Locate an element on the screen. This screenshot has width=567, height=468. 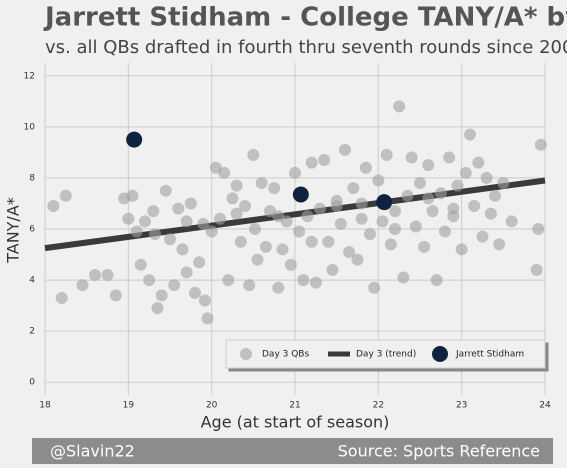
x-tick-label: 19 is located at coordinates (129, 406).